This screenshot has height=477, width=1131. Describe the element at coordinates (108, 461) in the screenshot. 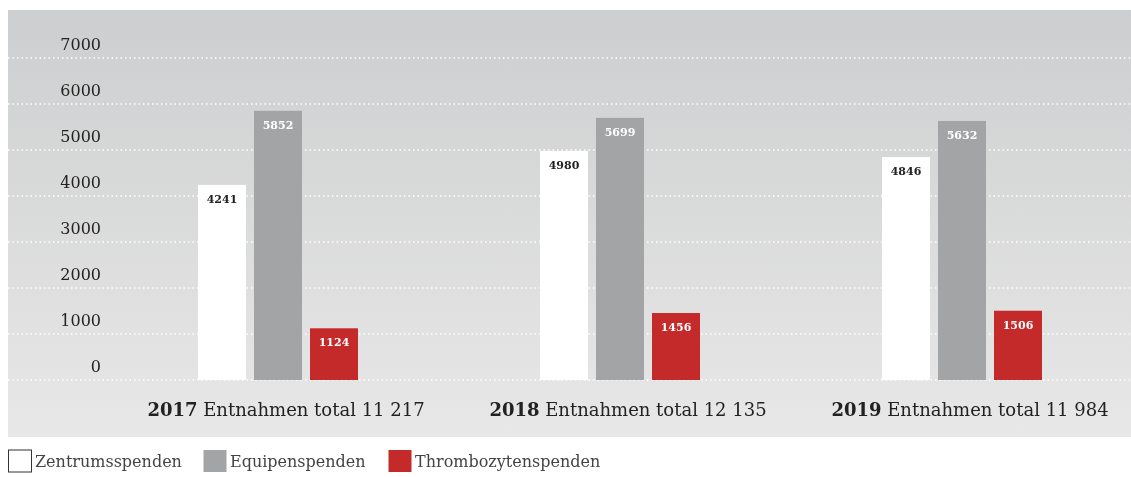

I see `legend-label: Zentrumsspenden` at that location.